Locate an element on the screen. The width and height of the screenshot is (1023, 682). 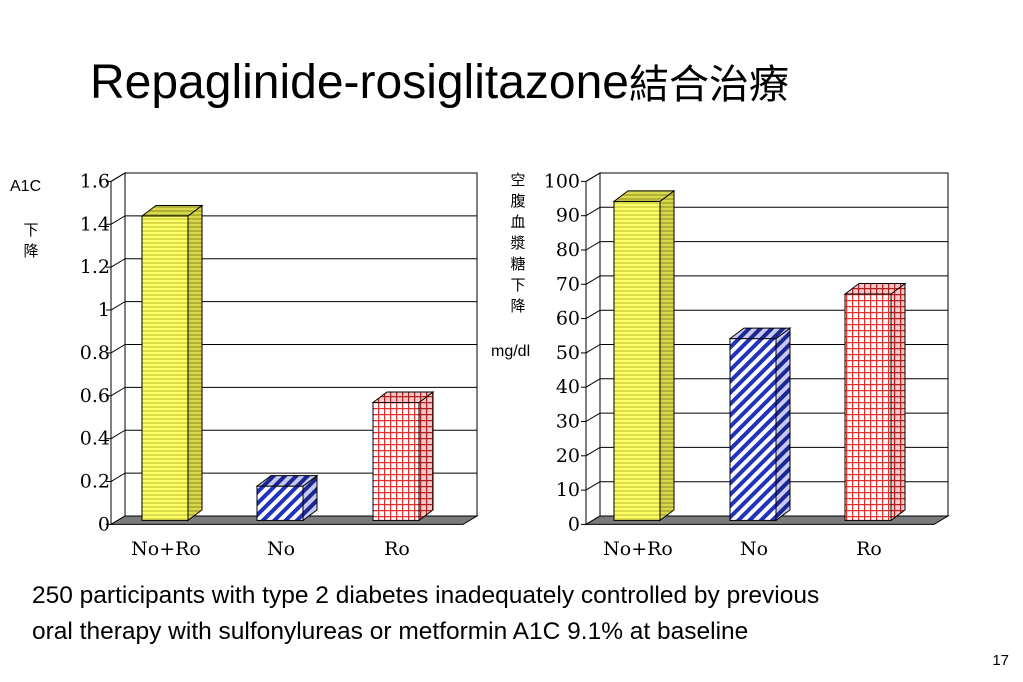
chart1-category-label: No is located at coordinates (281, 549).